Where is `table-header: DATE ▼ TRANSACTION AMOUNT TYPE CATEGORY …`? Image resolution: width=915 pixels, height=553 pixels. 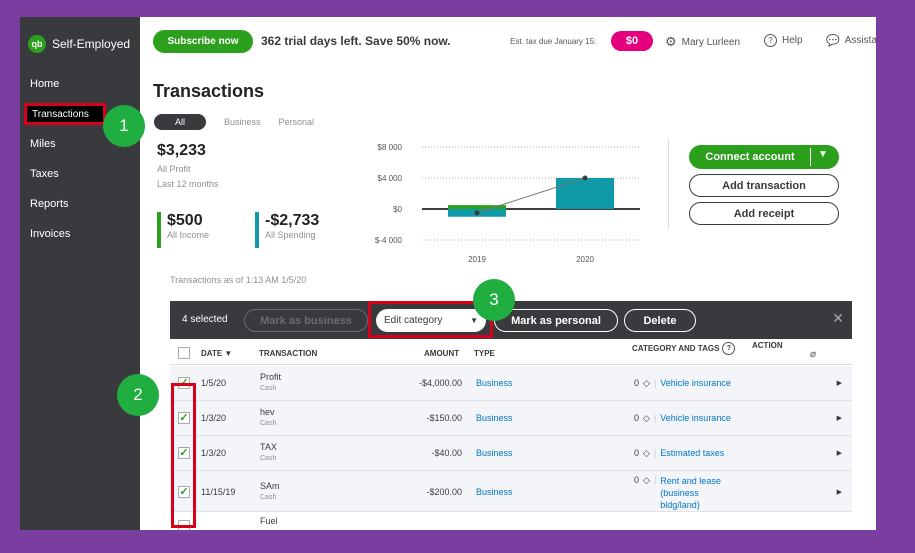
table-header: DATE ▼ TRANSACTION AMOUNT TYPE CATEGORY … is located at coordinates (511, 352).